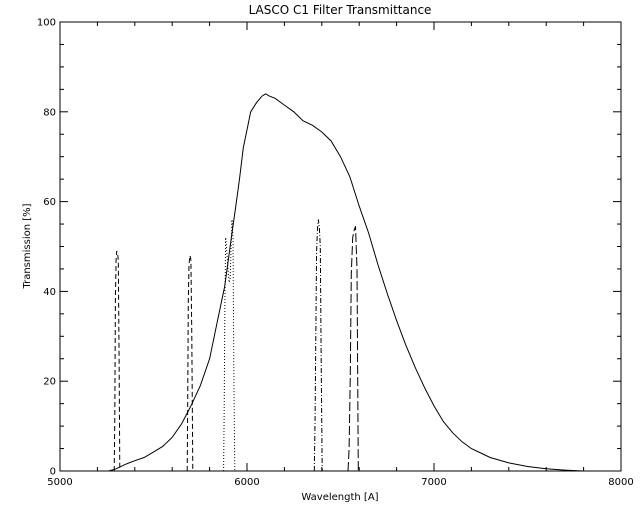 The image size is (640, 512). Describe the element at coordinates (49, 382) in the screenshot. I see `y-tick-label: 20` at that location.